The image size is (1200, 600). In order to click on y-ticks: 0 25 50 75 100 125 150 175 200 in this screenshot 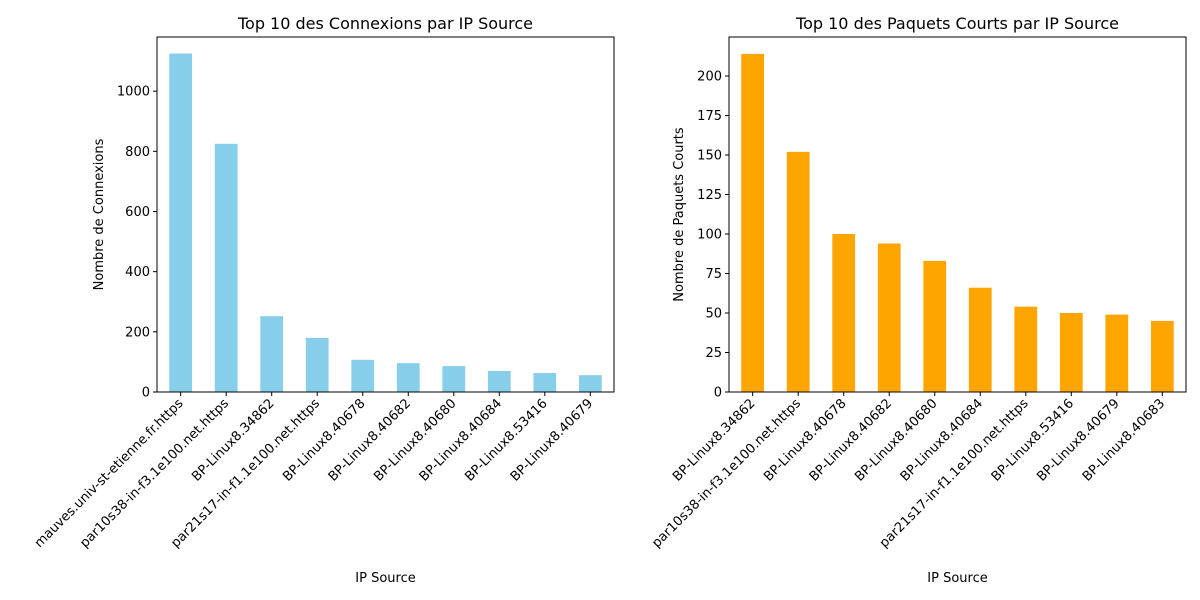, I will do `click(713, 235)`.